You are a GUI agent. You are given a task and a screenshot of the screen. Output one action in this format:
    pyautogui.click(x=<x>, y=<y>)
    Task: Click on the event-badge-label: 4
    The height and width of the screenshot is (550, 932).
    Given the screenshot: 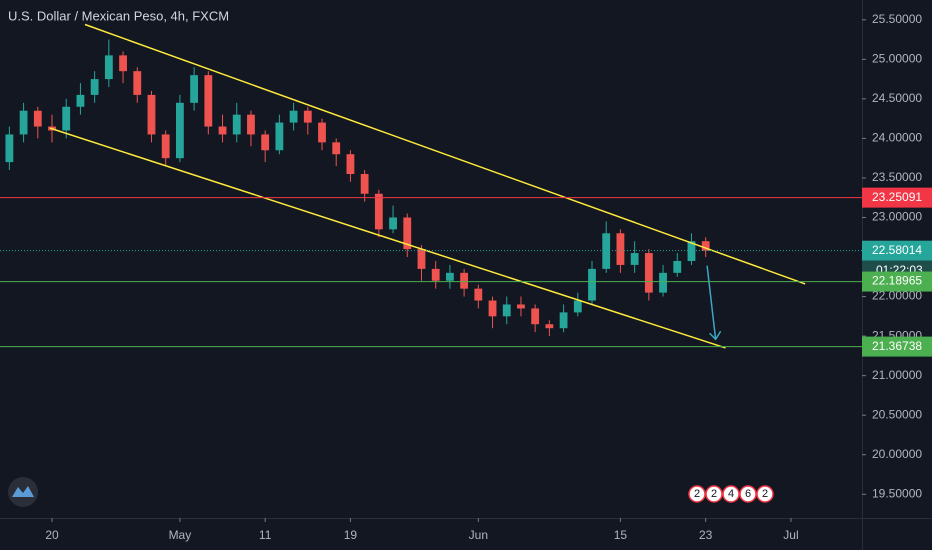 What is the action you would take?
    pyautogui.click(x=731, y=494)
    